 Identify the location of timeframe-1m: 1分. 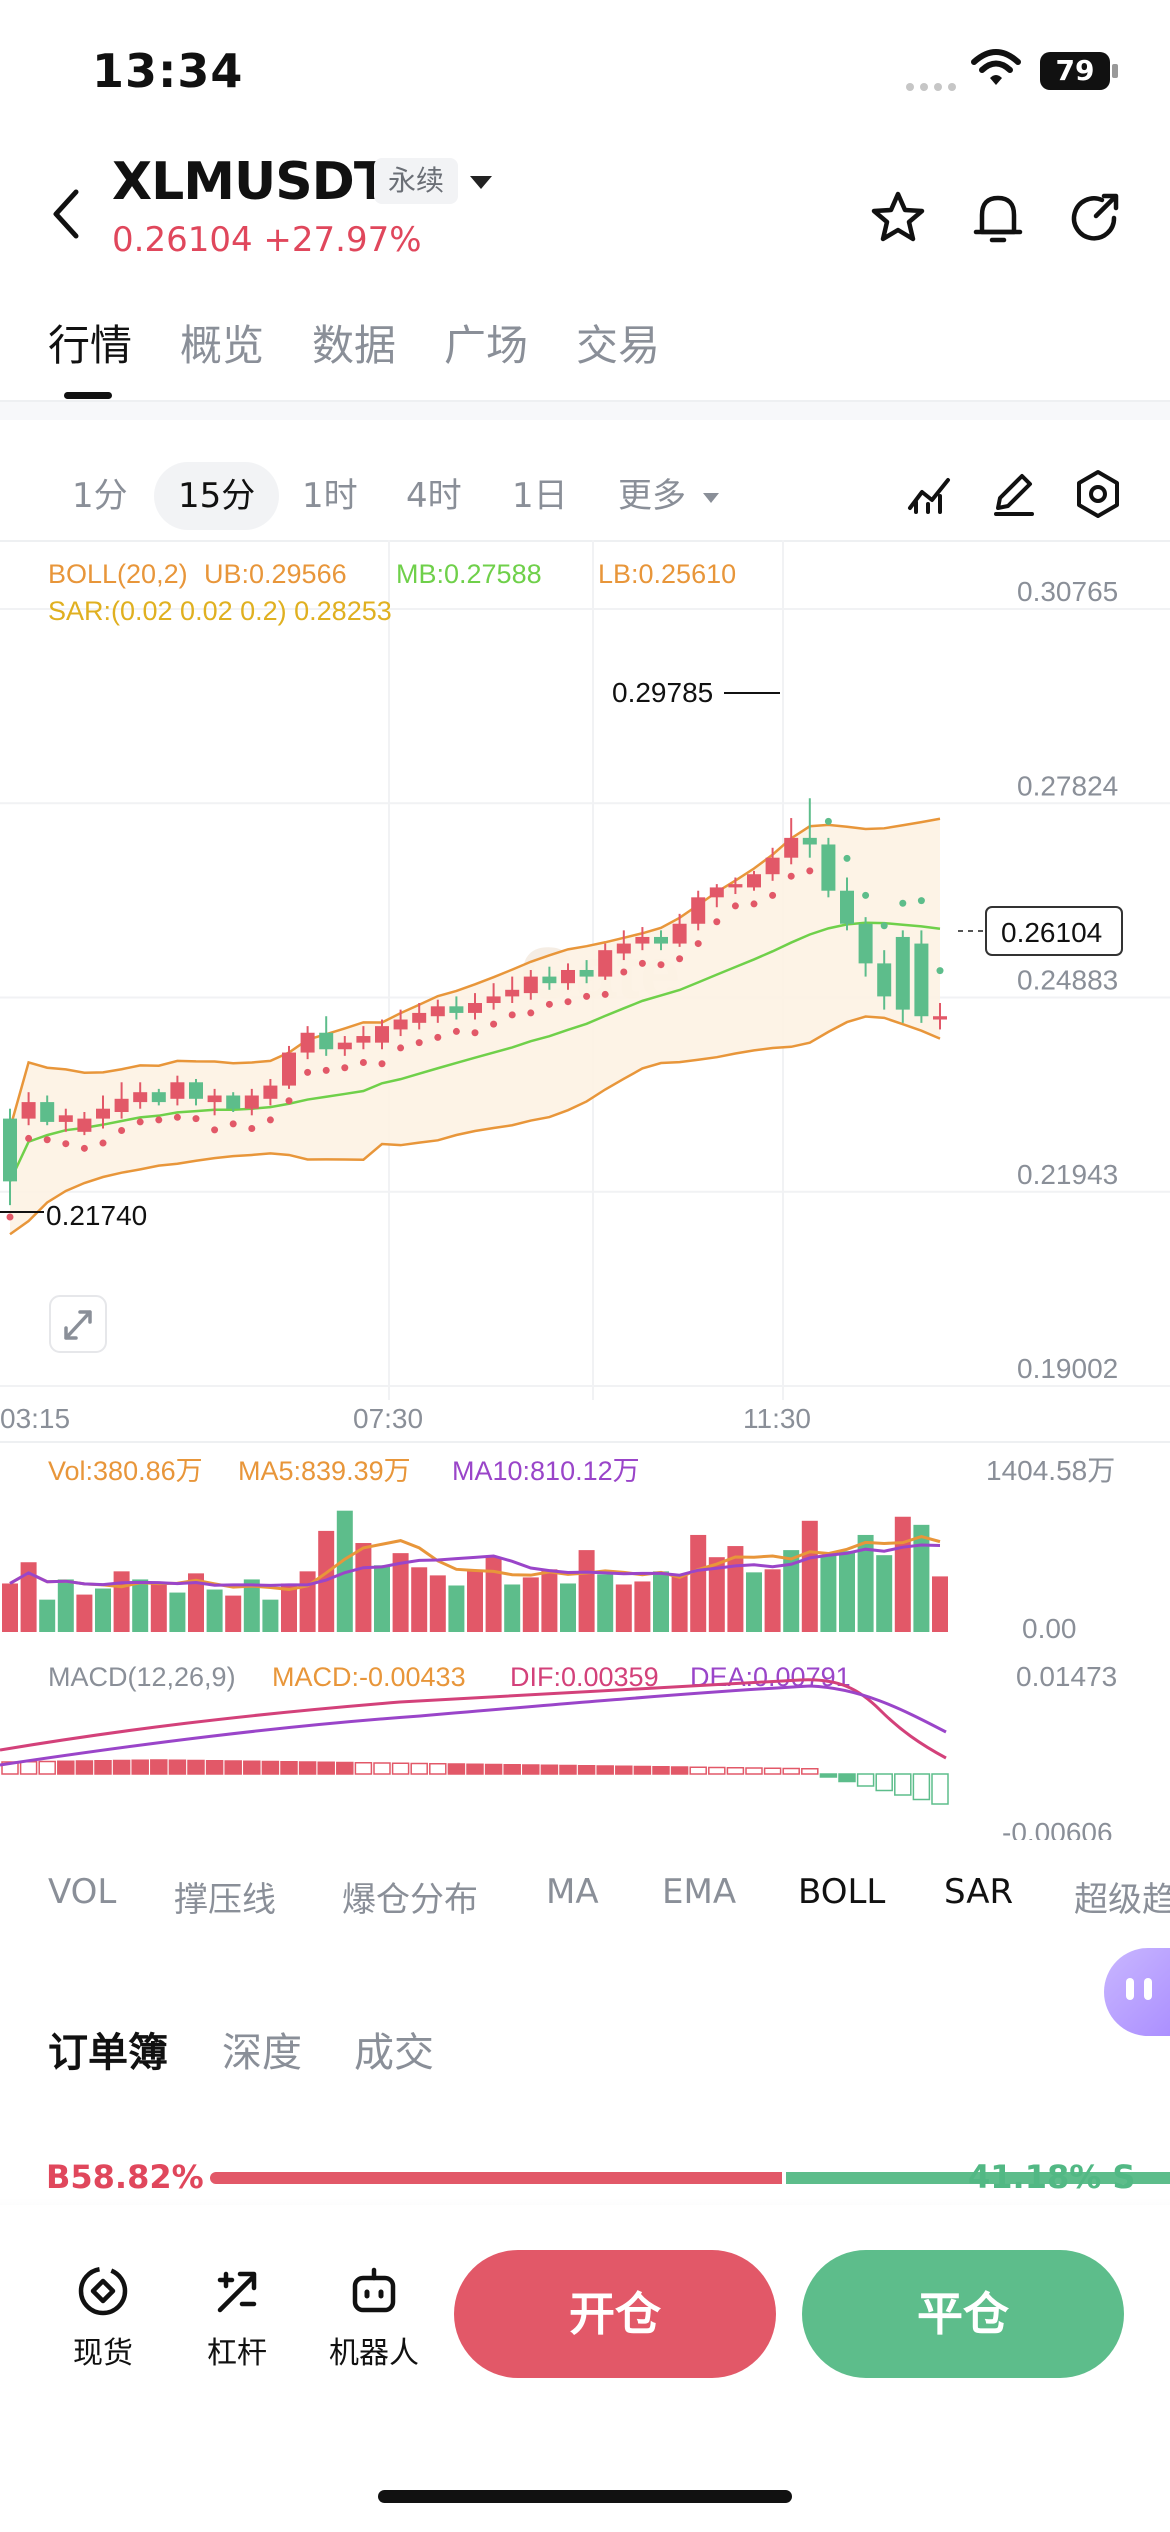
(100, 496).